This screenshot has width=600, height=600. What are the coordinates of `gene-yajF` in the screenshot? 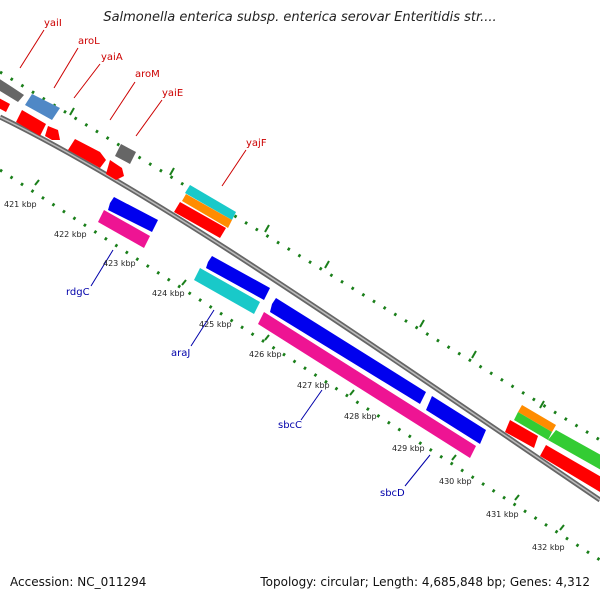 It's located at (200, 220).